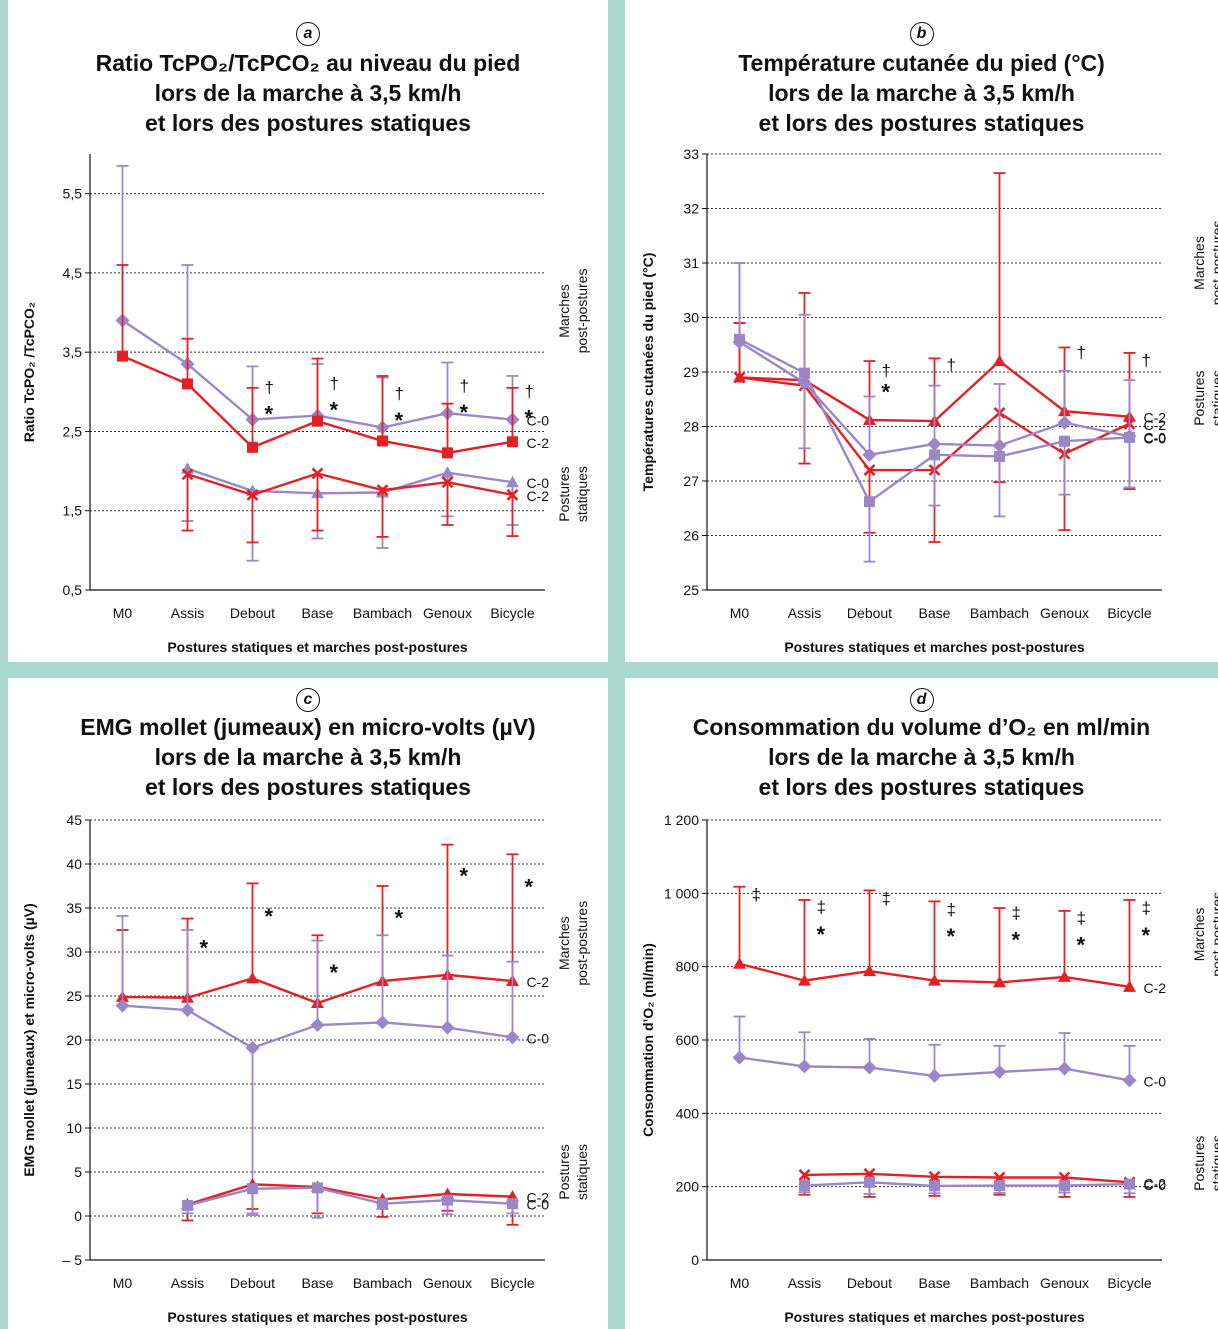  I want to click on series-c-0-postures: C-0, so click(982, 1185).